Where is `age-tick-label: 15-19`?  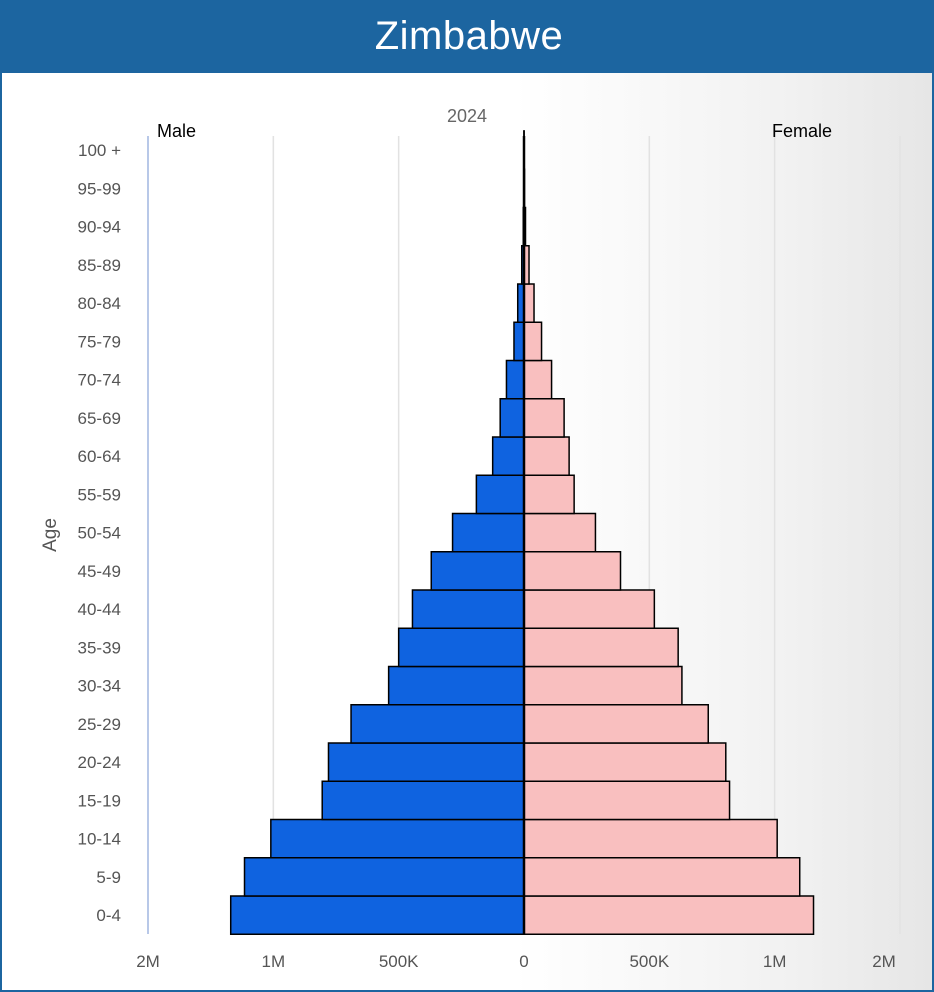 age-tick-label: 15-19 is located at coordinates (99, 800).